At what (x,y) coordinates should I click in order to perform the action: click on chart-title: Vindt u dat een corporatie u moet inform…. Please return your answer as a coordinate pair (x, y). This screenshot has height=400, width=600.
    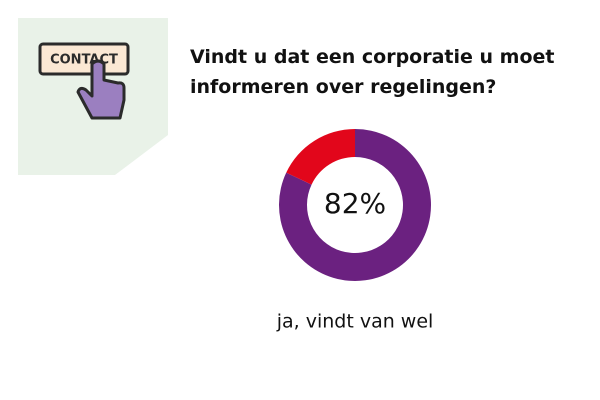
    Looking at the image, I should click on (372, 72).